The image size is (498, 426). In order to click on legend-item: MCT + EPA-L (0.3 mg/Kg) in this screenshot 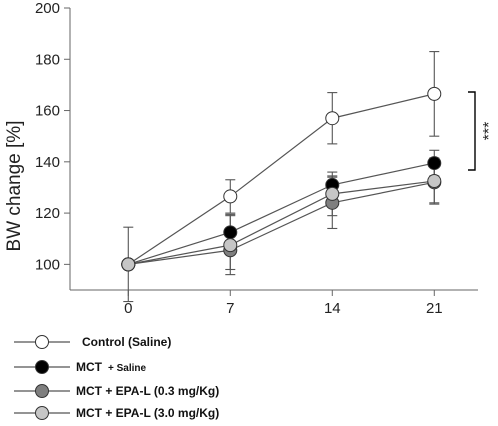, I will do `click(116, 391)`.